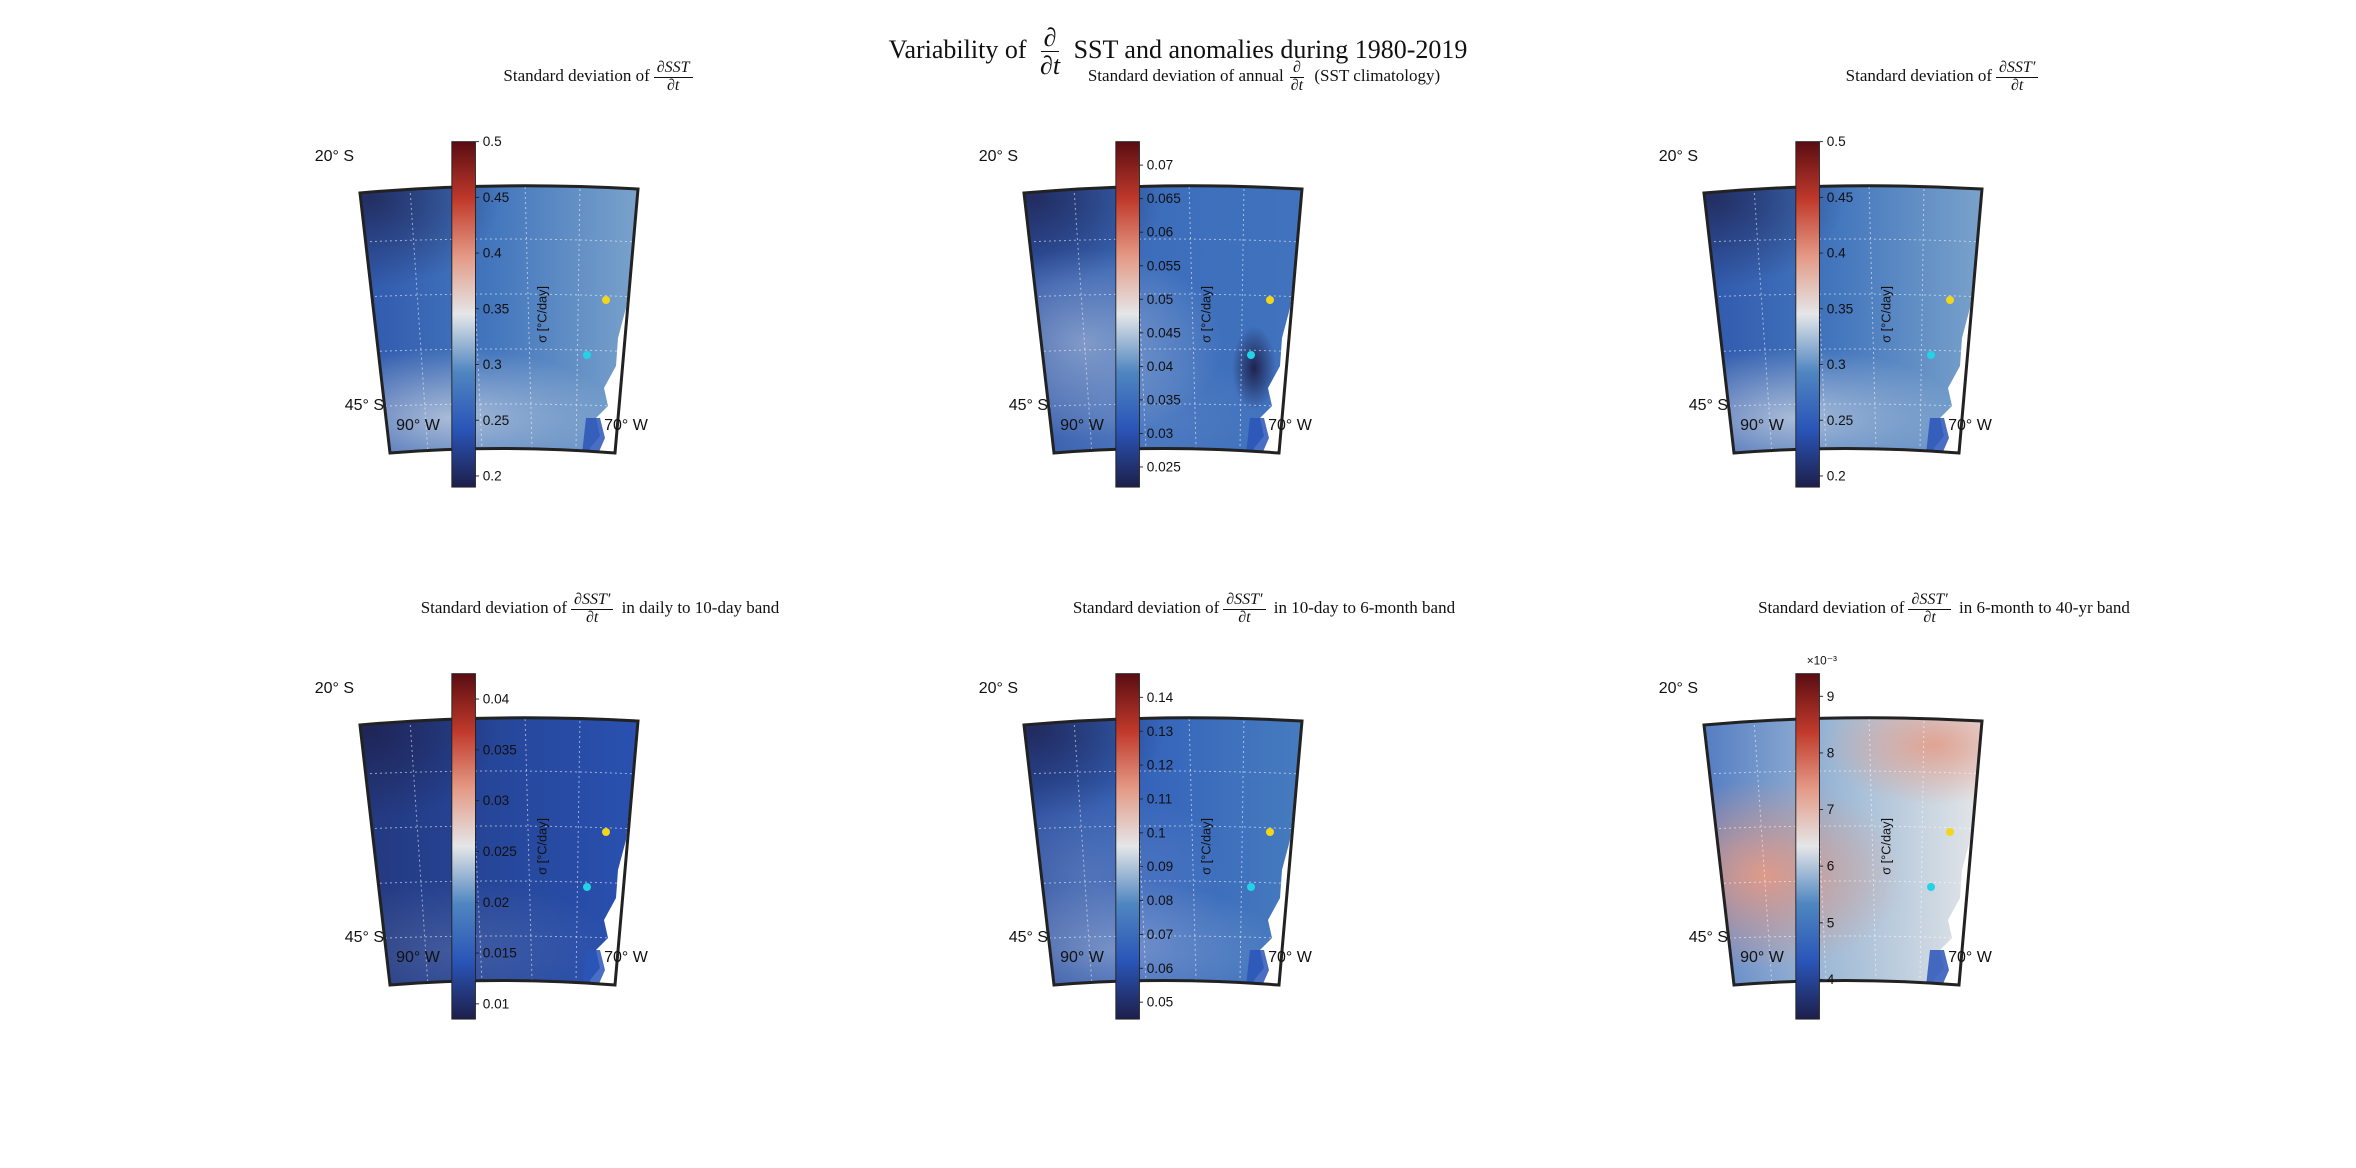 This screenshot has width=2356, height=1168. I want to click on colorbar: 0.2 0.25 0.3 0.35 0.4 0.45 0.5 σ [°C/day], so click(500, 311).